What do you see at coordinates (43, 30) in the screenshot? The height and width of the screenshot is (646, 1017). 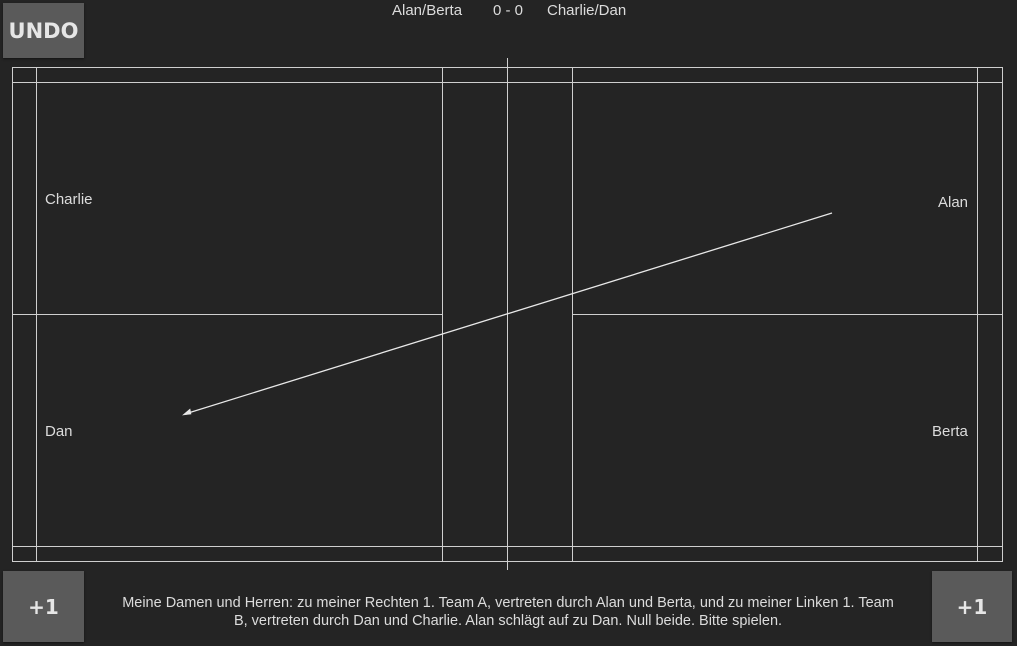 I see `undo-button: UNDO` at bounding box center [43, 30].